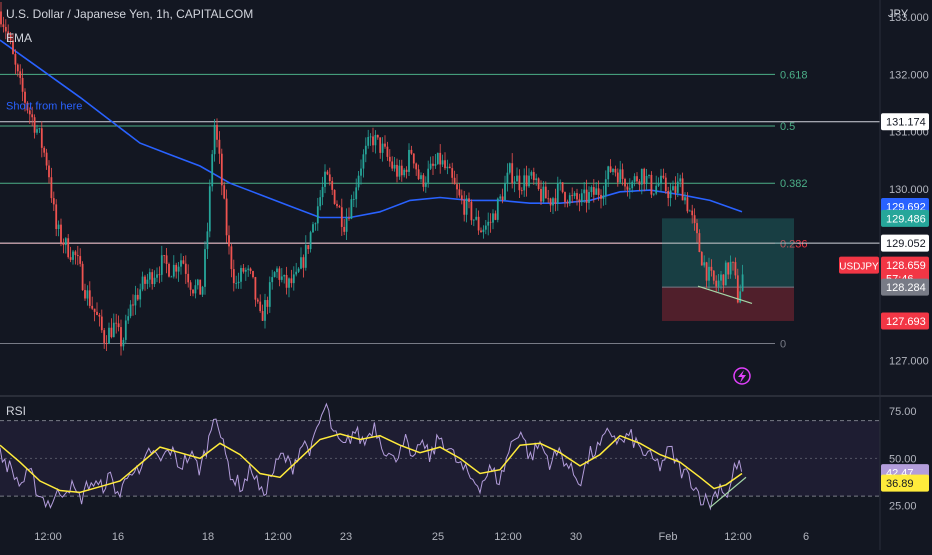 The width and height of the screenshot is (932, 555). I want to click on badge-stop: 127.693, so click(905, 321).